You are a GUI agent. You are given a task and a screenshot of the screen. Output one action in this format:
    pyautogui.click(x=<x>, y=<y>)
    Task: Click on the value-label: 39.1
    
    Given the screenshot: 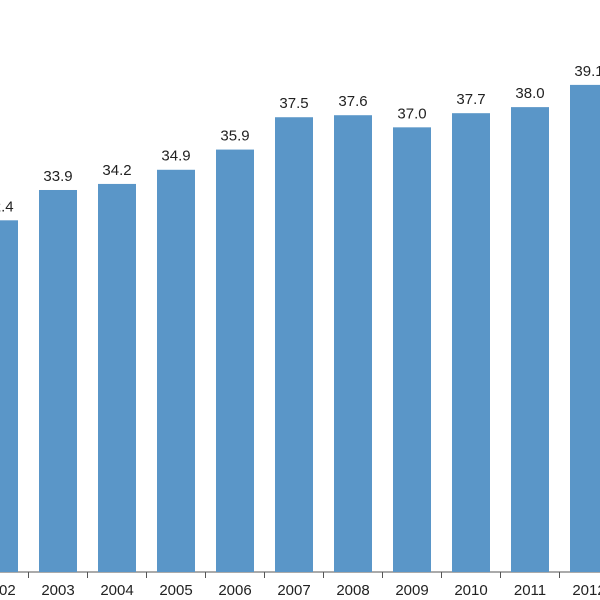 What is the action you would take?
    pyautogui.click(x=587, y=71)
    